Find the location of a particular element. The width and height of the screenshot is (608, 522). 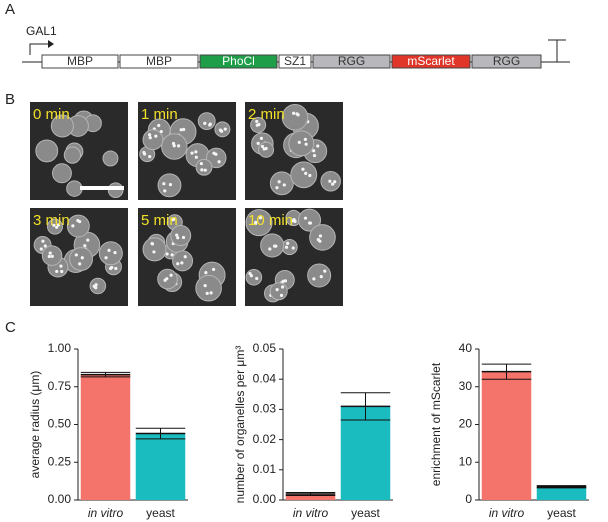

y-tick-label: 0 is located at coordinates (468, 499).